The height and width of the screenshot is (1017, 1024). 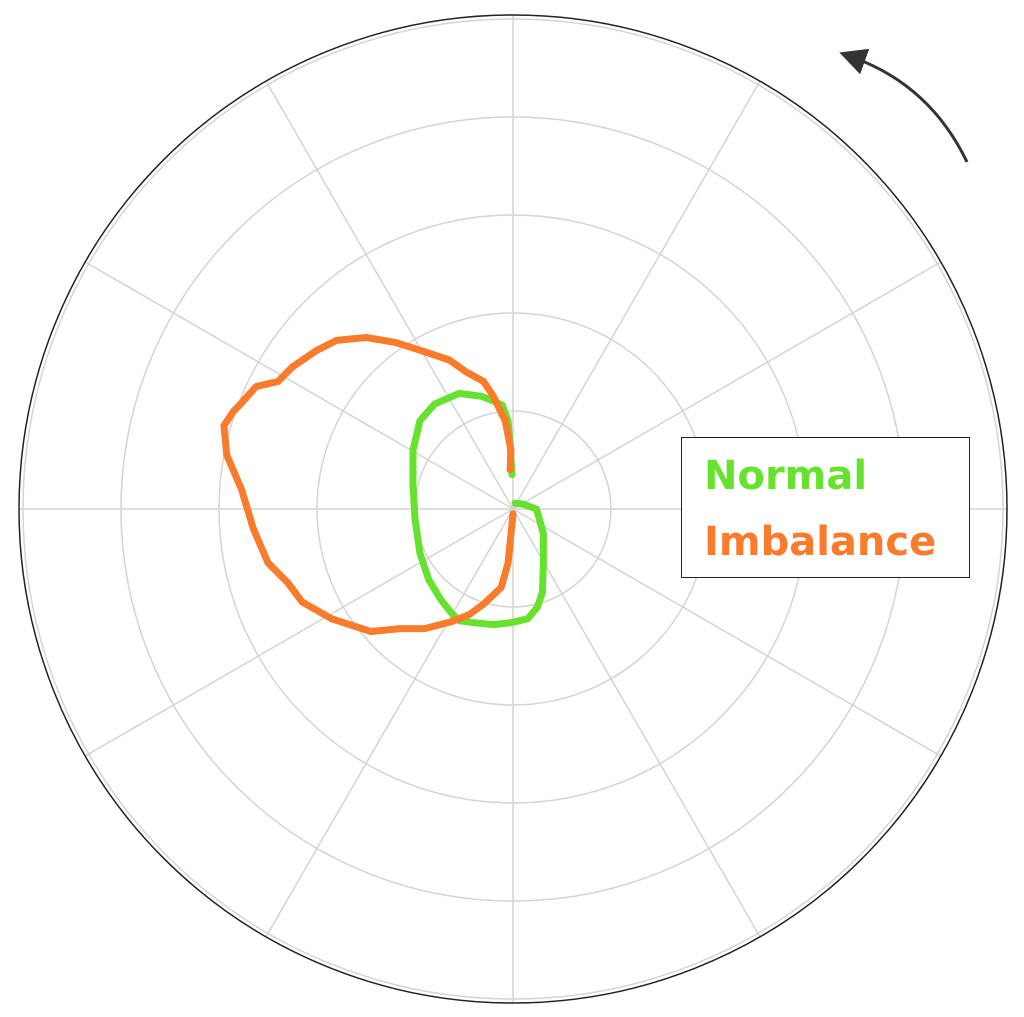 What do you see at coordinates (786, 476) in the screenshot?
I see `legend-label-normal: Normal` at bounding box center [786, 476].